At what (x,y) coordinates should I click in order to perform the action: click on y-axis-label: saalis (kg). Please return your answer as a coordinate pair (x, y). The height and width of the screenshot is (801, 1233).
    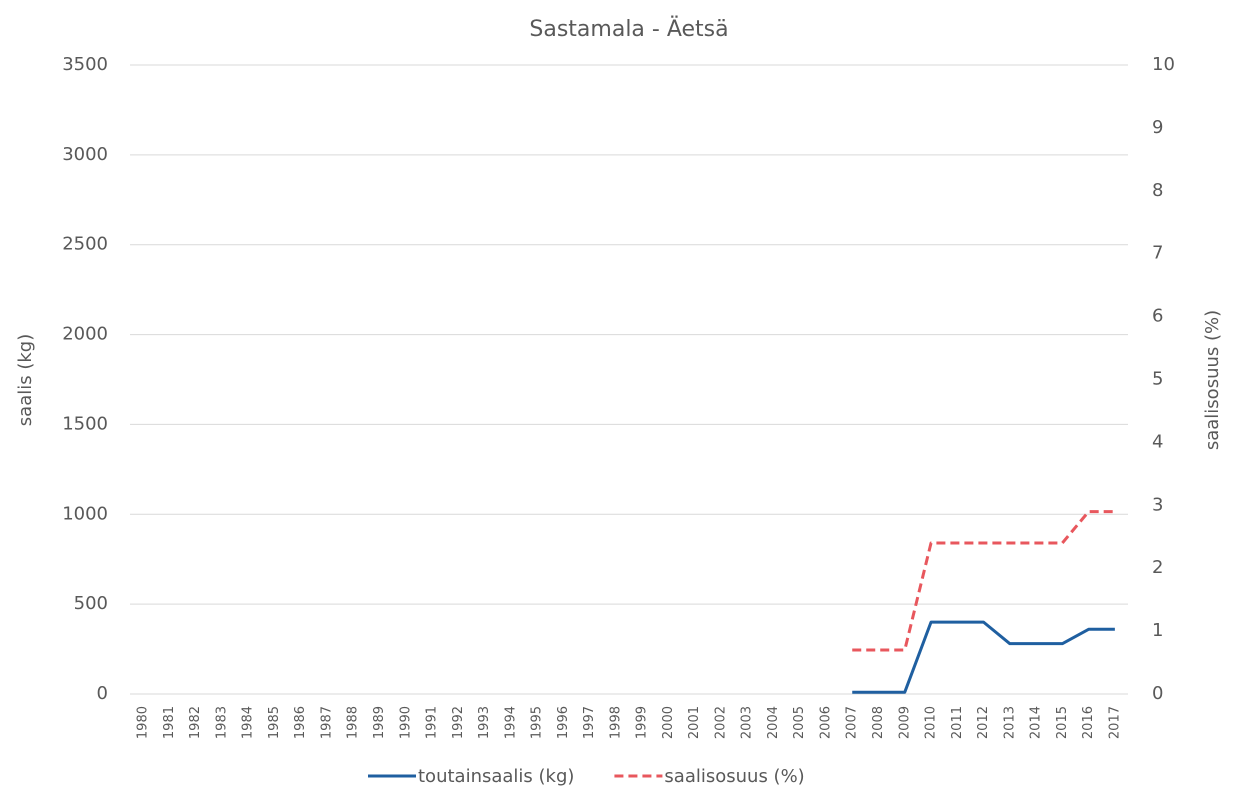
    Looking at the image, I should click on (25, 380).